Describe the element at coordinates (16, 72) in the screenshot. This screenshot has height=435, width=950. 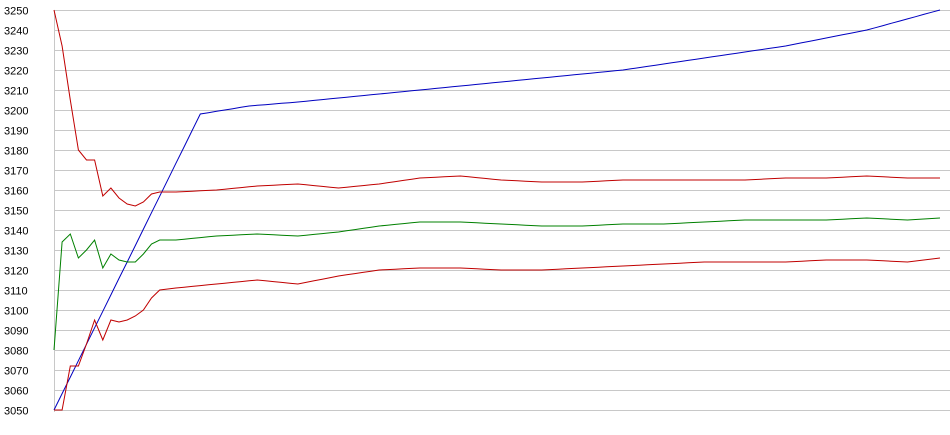
I see `y-tick-label: 3220` at that location.